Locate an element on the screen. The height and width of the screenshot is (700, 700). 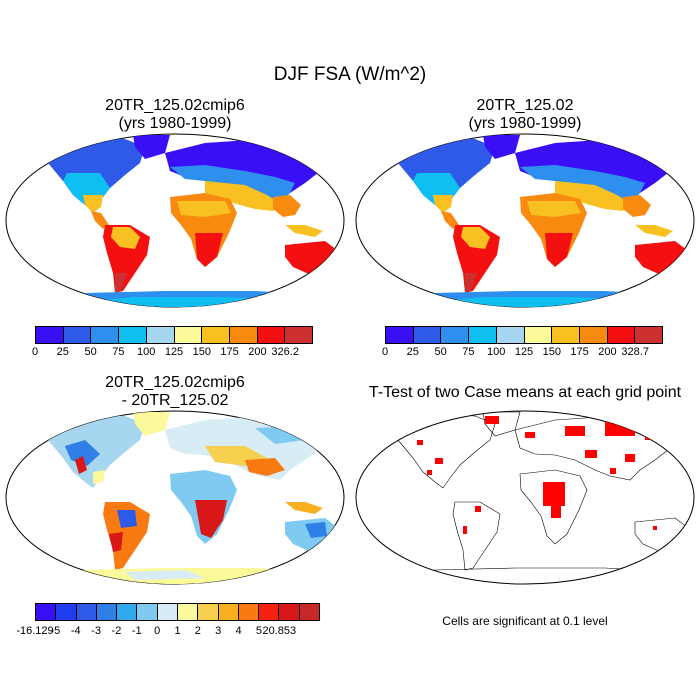
colorbar-1-ticks: 0 25 50 75 100 125 150 175 200 326.2 is located at coordinates (172, 353).